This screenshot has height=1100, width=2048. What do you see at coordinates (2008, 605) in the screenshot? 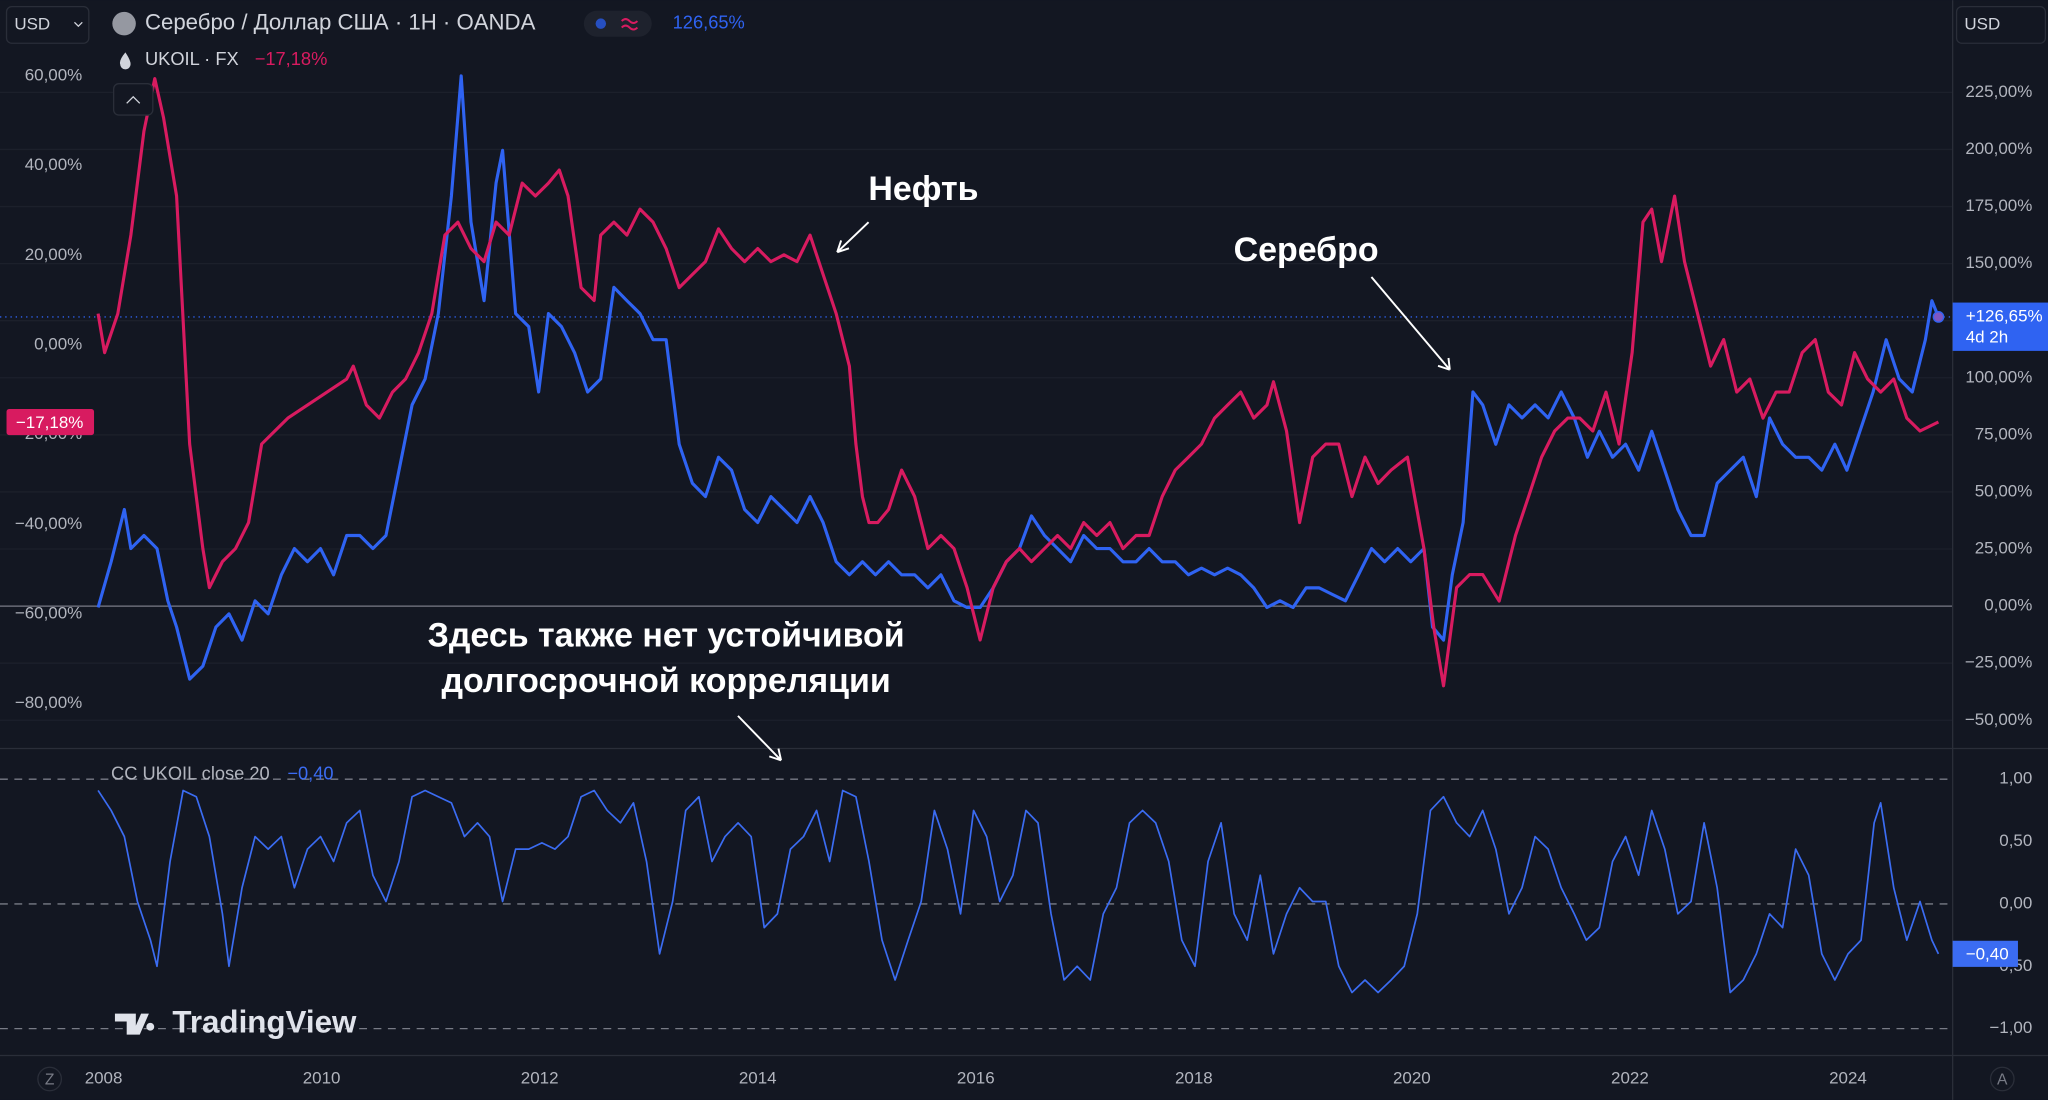
I see `y2-tick-label: 0,00%` at bounding box center [2008, 605].